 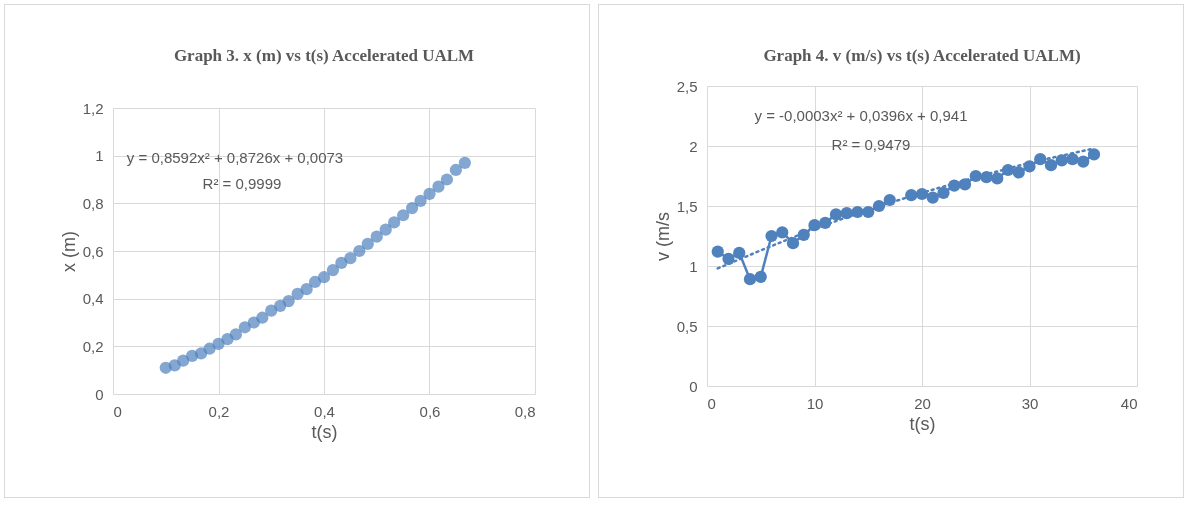 What do you see at coordinates (324, 55) in the screenshot?
I see `chart-title: Graph 3. x (m) vs t(s) Accelerated UALM` at bounding box center [324, 55].